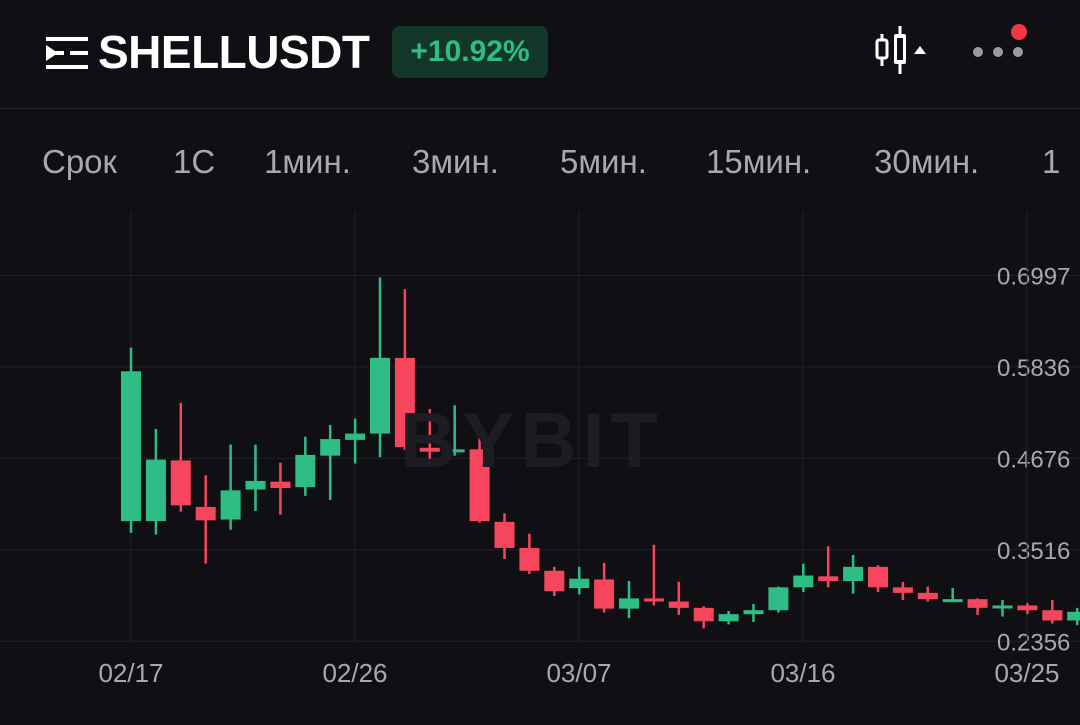 The height and width of the screenshot is (725, 1080). I want to click on date-tick-label: 03/16, so click(802, 673).